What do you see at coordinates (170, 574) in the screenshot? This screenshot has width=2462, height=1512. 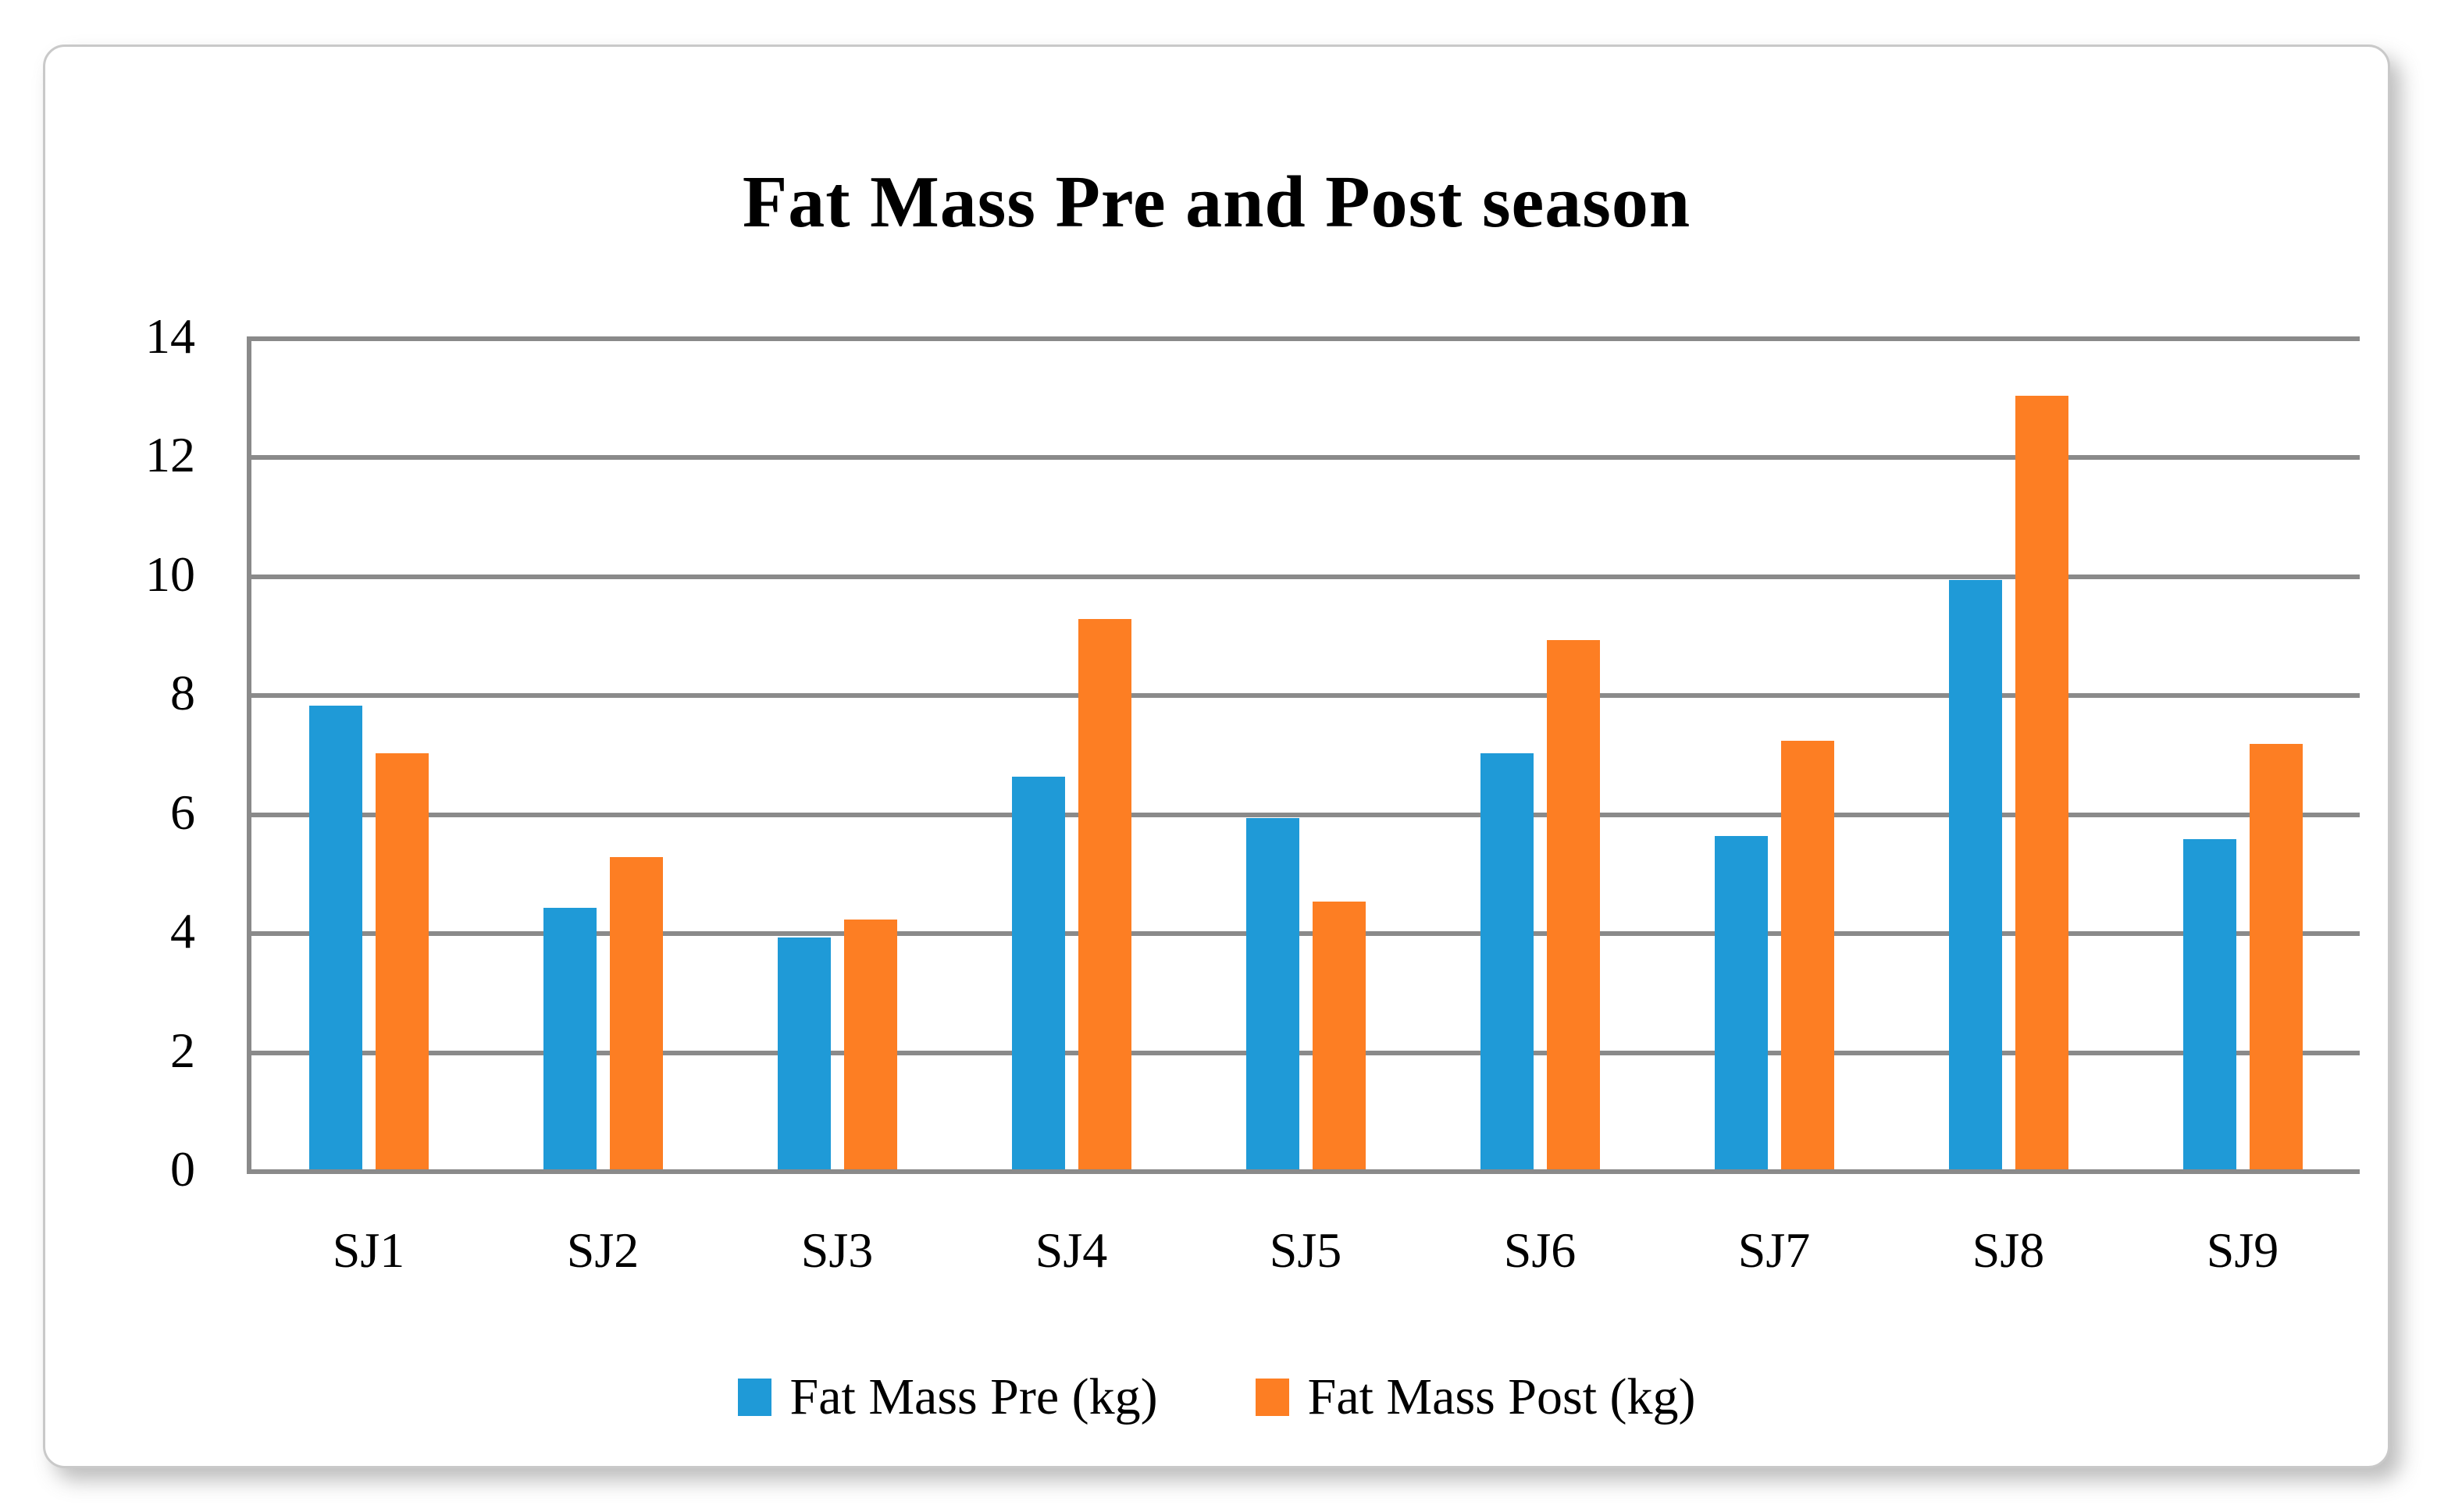 I see `y-axis-tick-label: 10` at bounding box center [170, 574].